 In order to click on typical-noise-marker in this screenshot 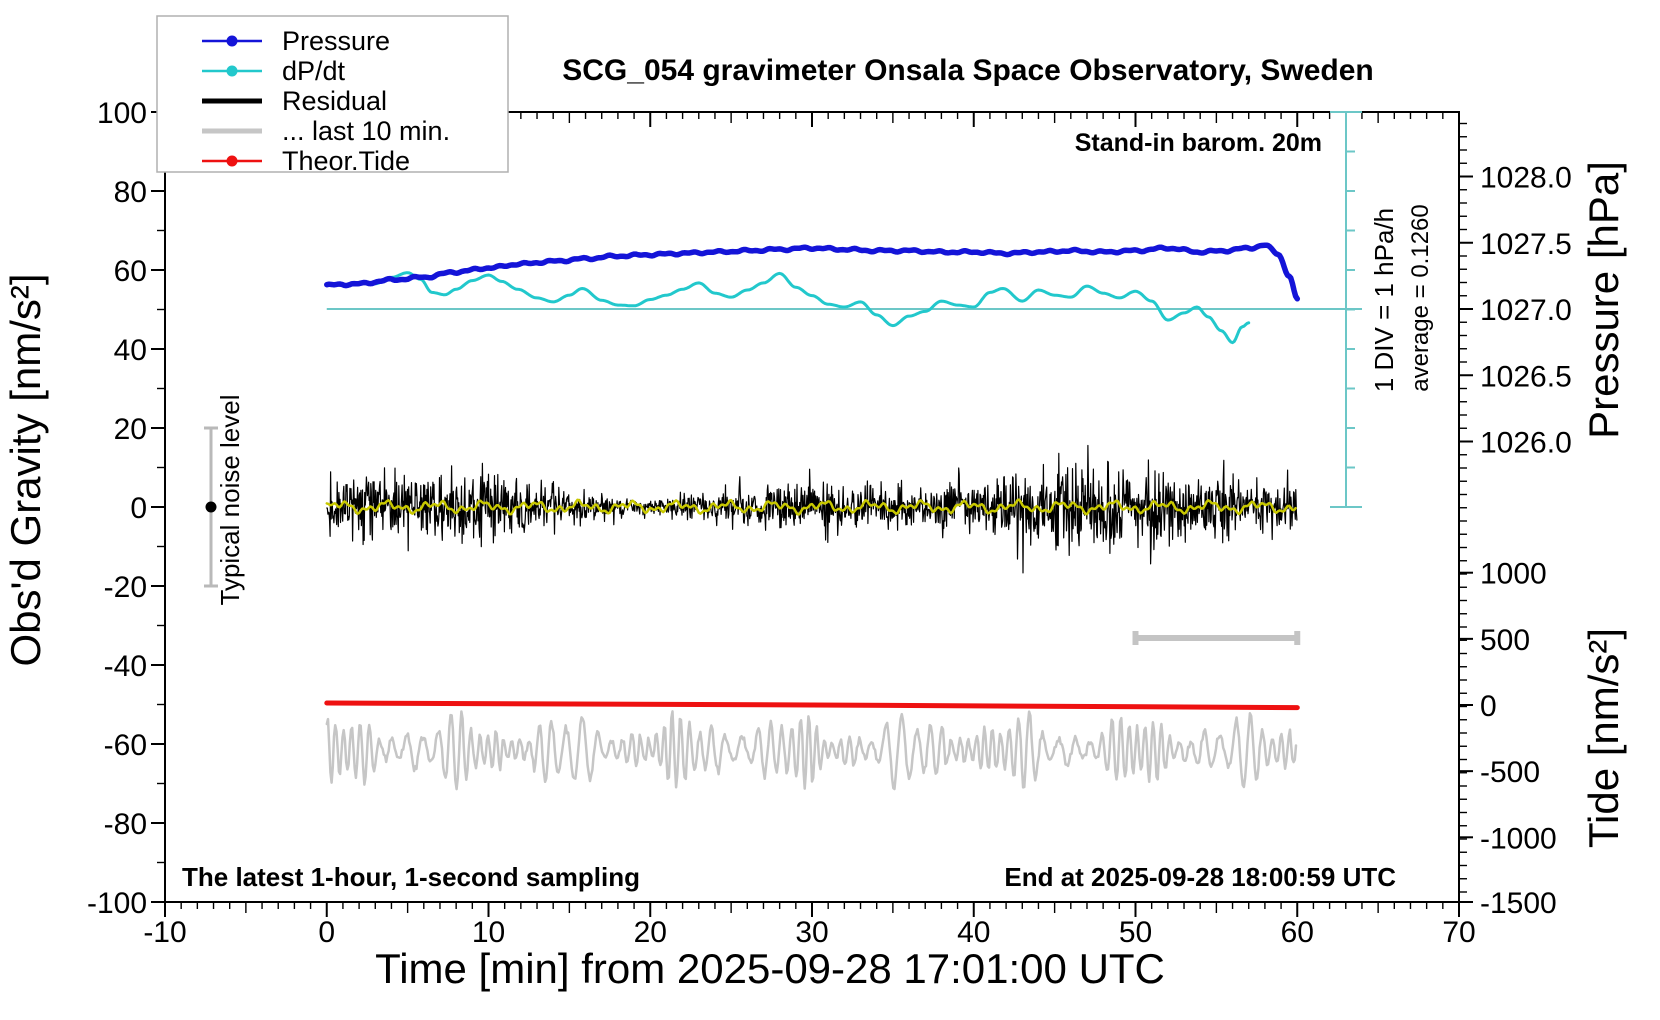, I will do `click(211, 507)`.